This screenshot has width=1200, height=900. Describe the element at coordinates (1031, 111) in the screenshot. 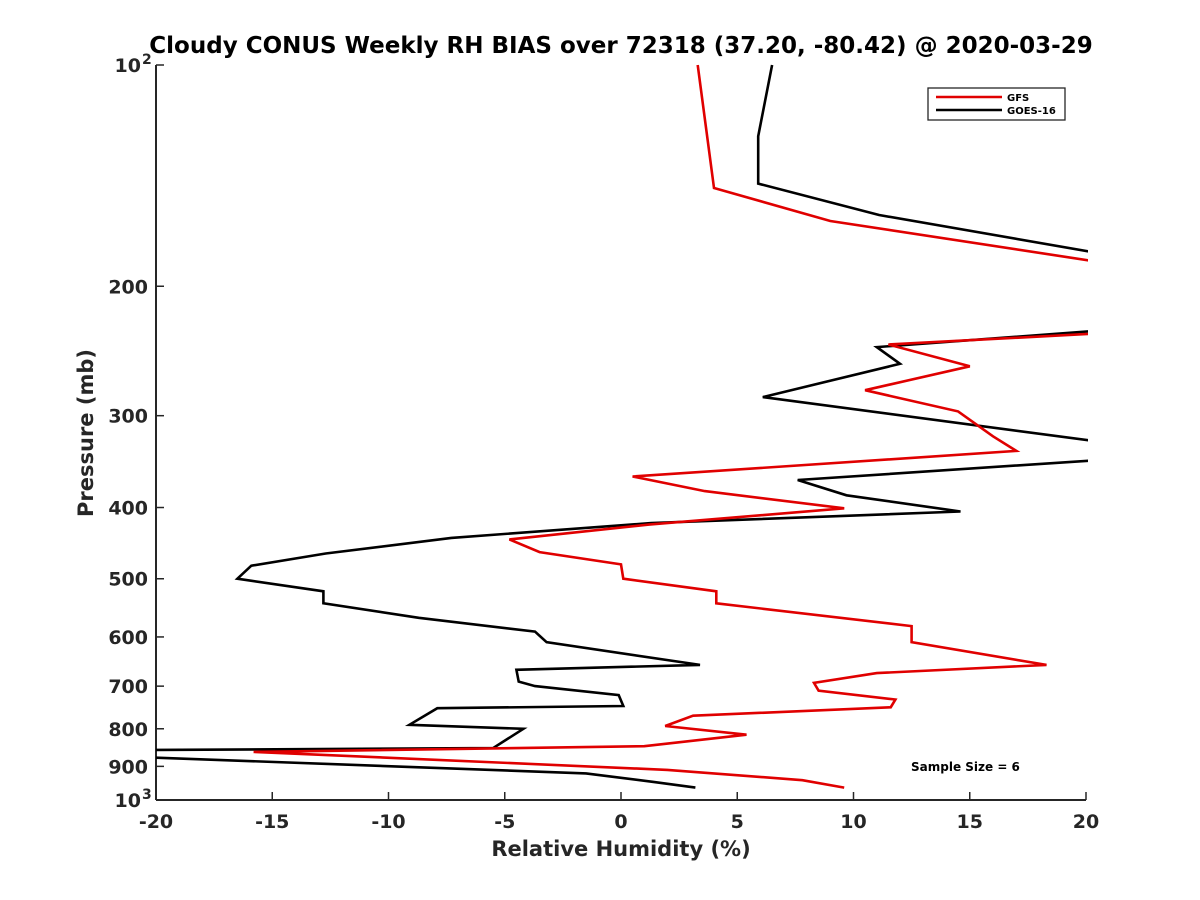

I see `legend-label-goes16: GOES-16` at that location.